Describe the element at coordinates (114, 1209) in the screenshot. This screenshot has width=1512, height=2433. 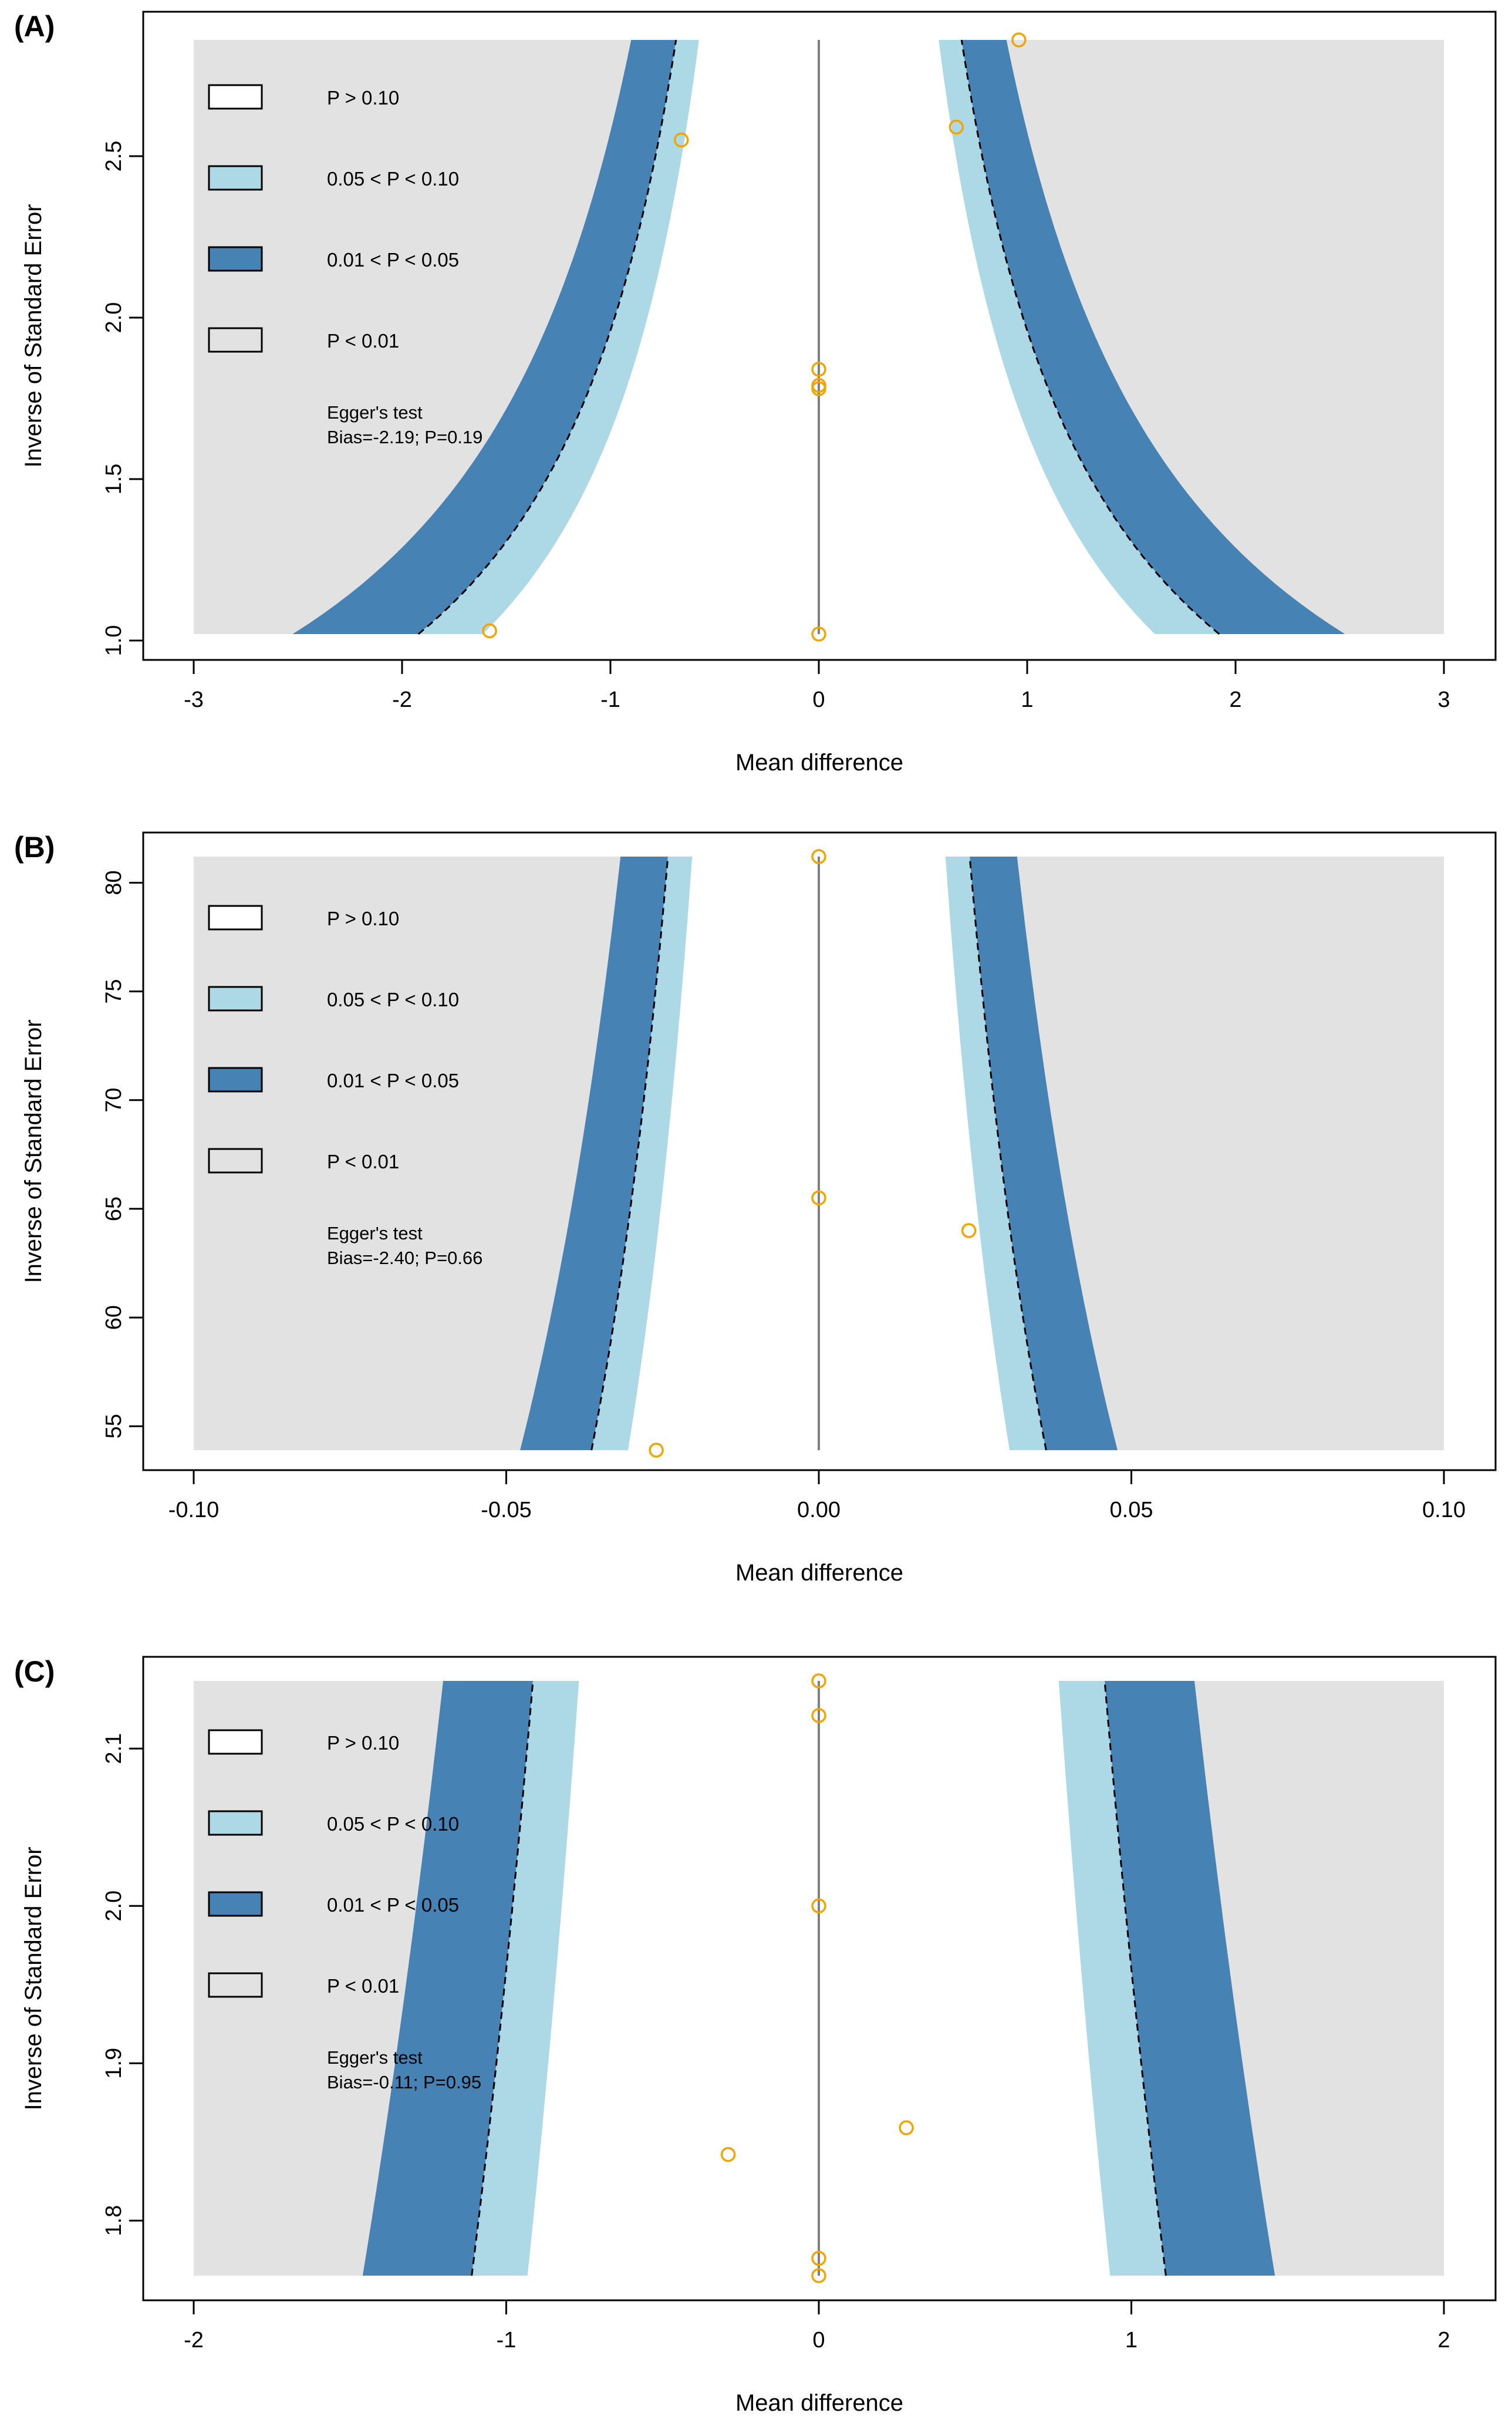
I see `y-tick-label: 65` at that location.